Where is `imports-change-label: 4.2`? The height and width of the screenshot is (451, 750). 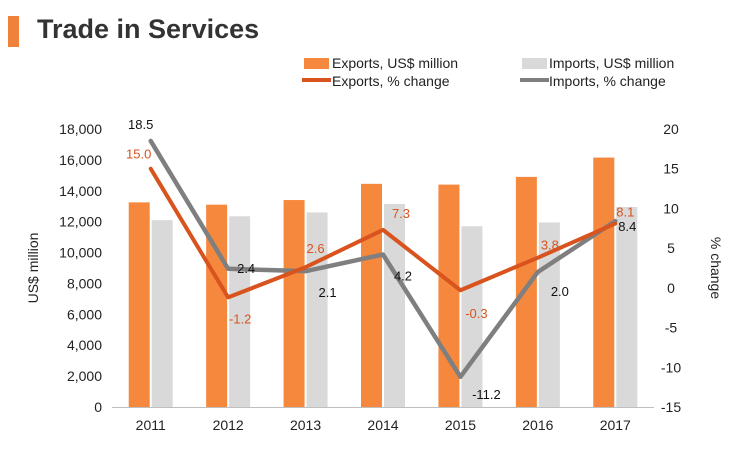 imports-change-label: 4.2 is located at coordinates (403, 275).